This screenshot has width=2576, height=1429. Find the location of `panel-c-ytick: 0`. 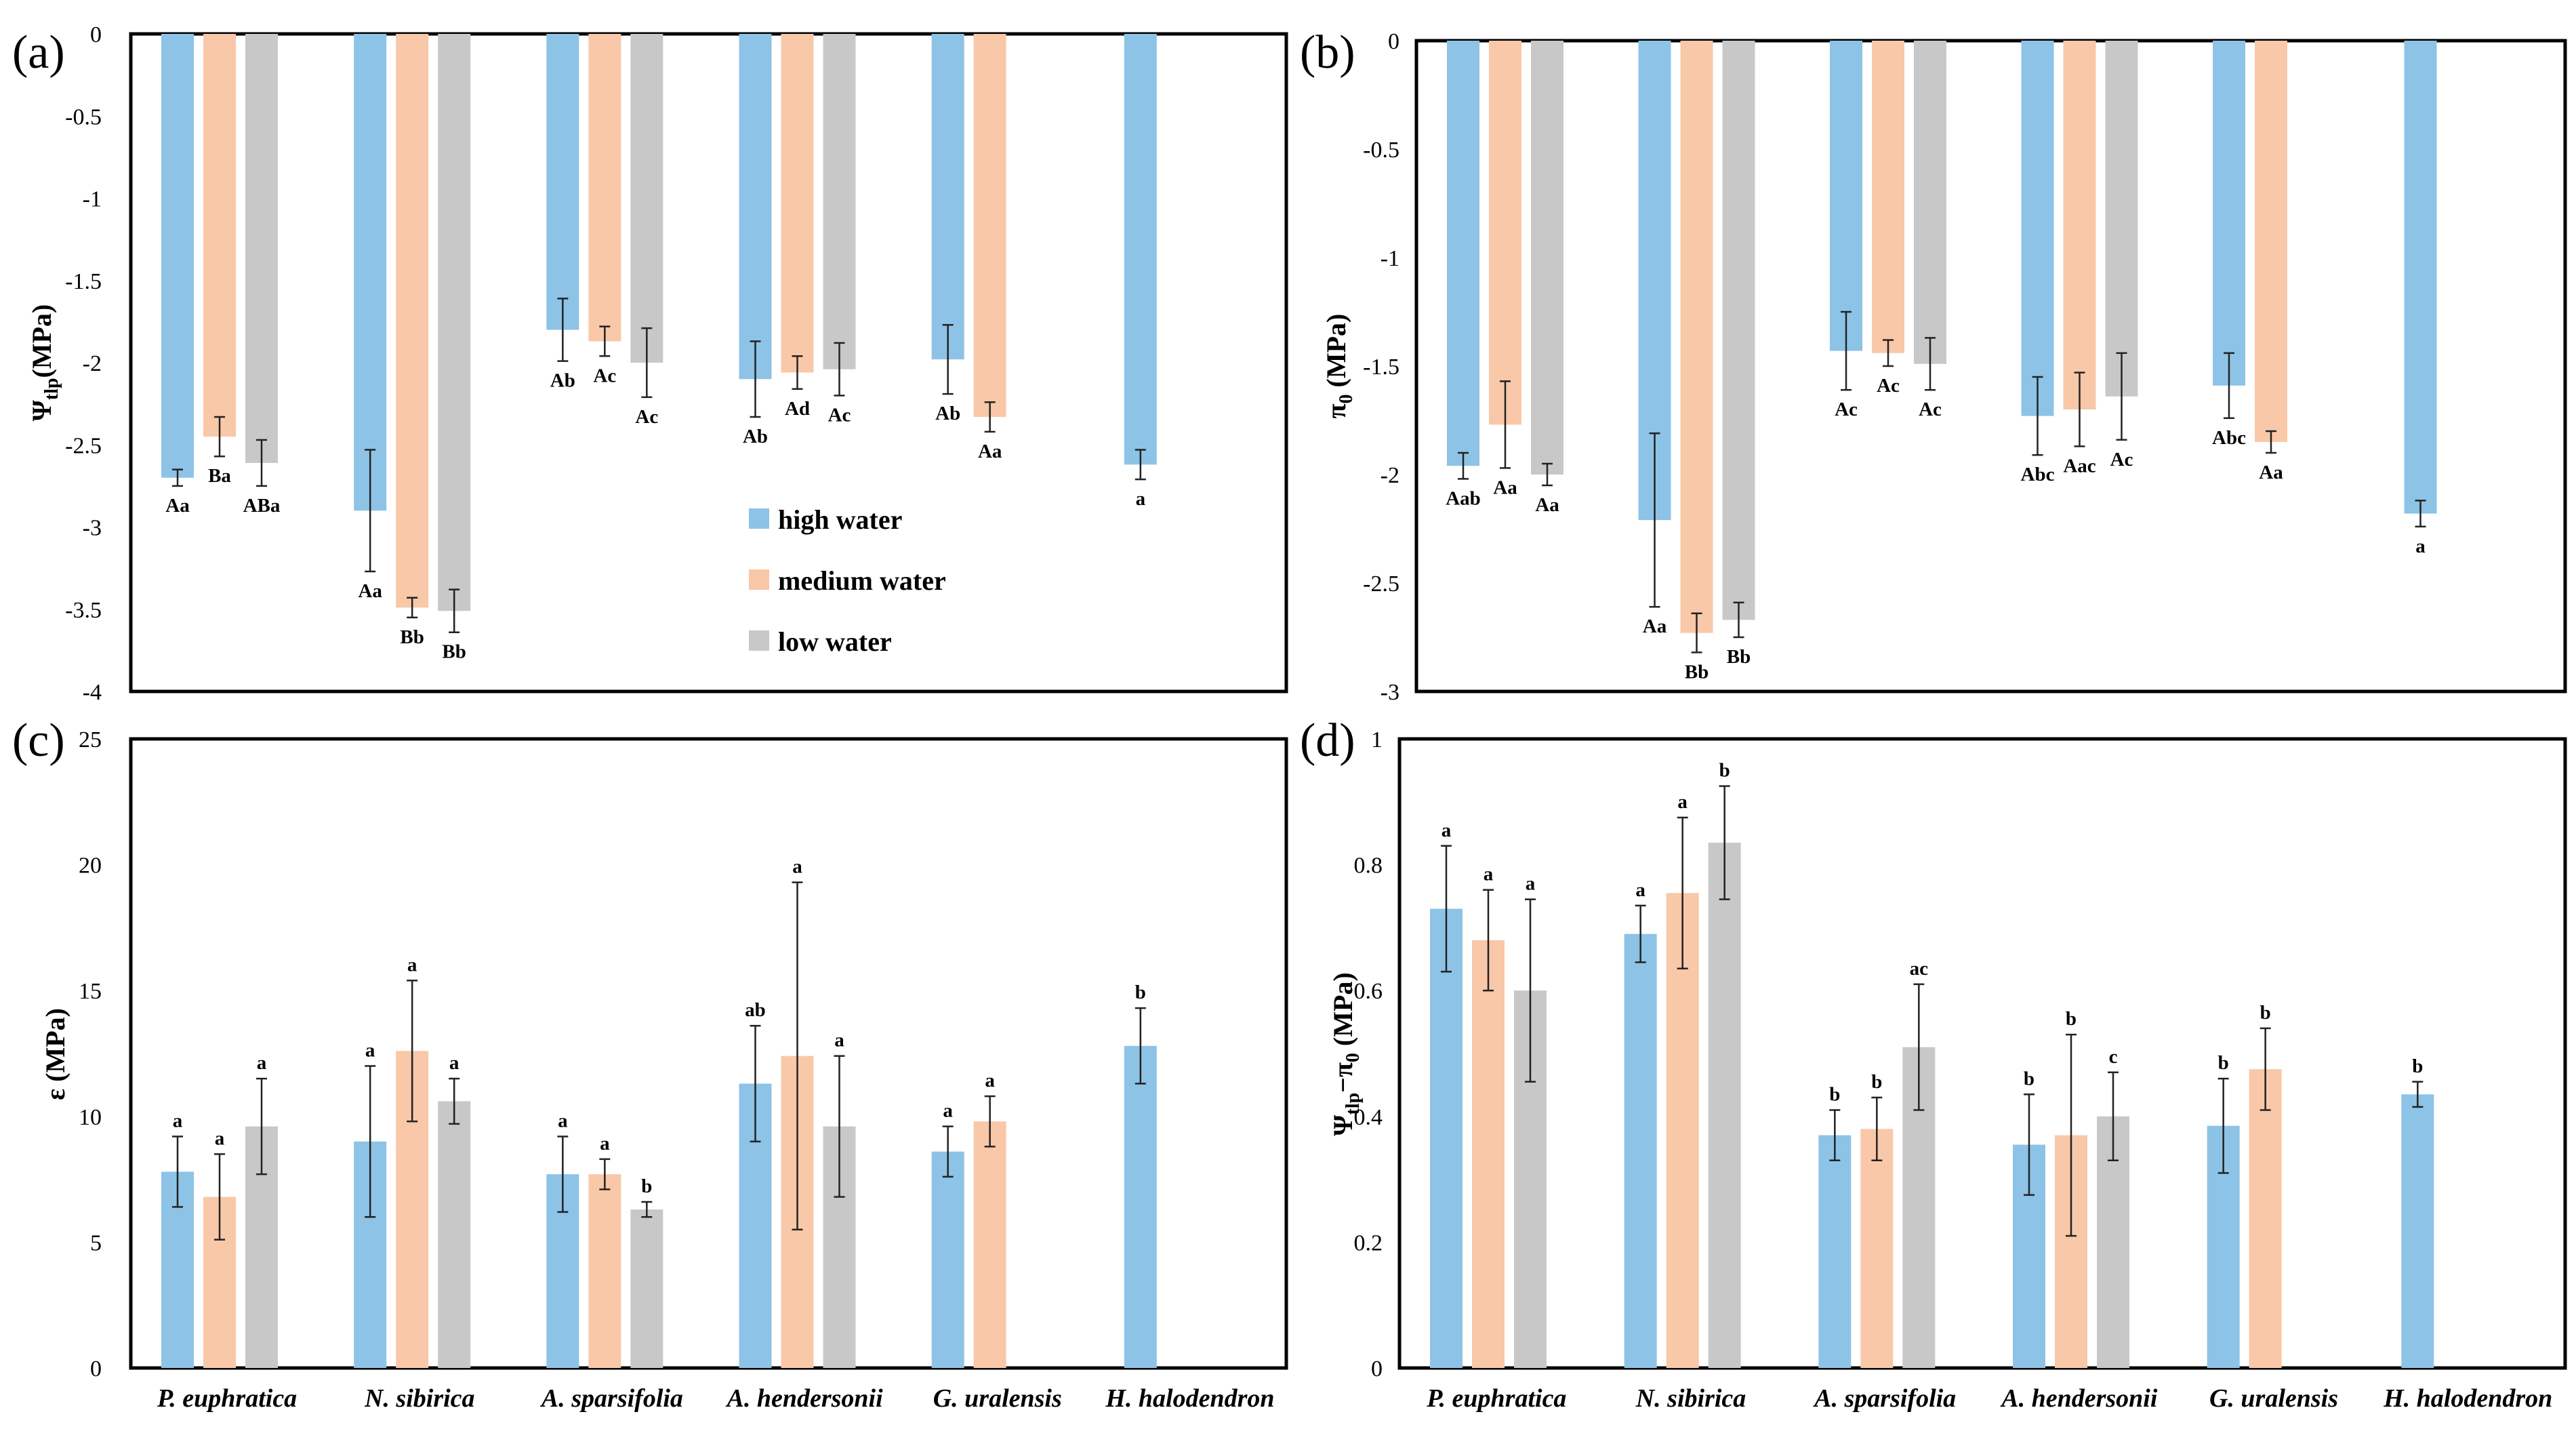

panel-c-ytick: 0 is located at coordinates (96, 1369).